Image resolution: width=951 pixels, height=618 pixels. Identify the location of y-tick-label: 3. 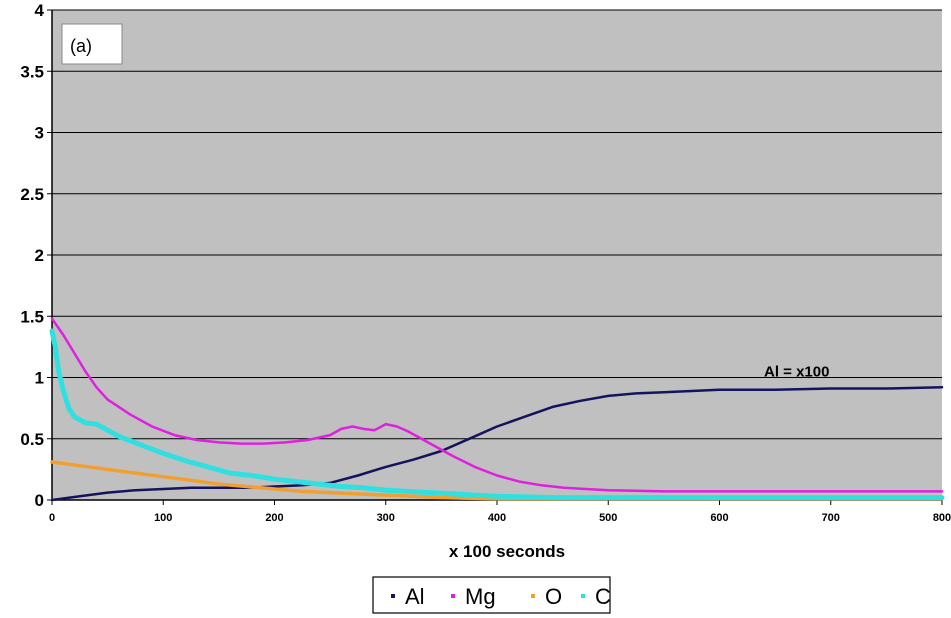
(39, 133).